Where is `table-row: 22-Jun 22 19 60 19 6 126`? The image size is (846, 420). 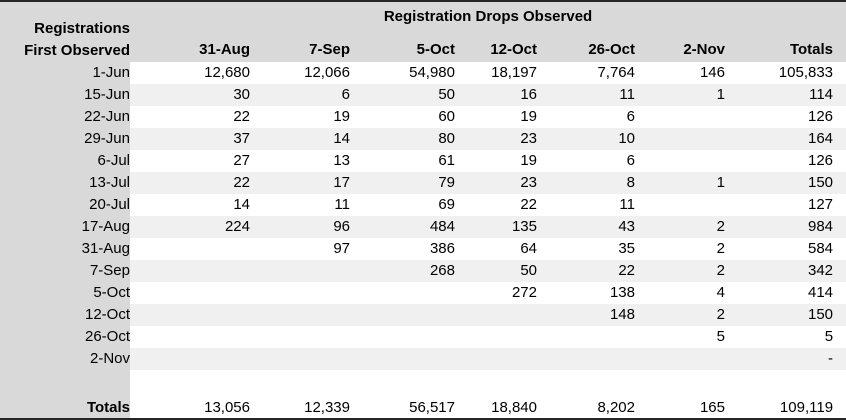
table-row: 22-Jun 22 19 60 19 6 126 is located at coordinates (423, 117).